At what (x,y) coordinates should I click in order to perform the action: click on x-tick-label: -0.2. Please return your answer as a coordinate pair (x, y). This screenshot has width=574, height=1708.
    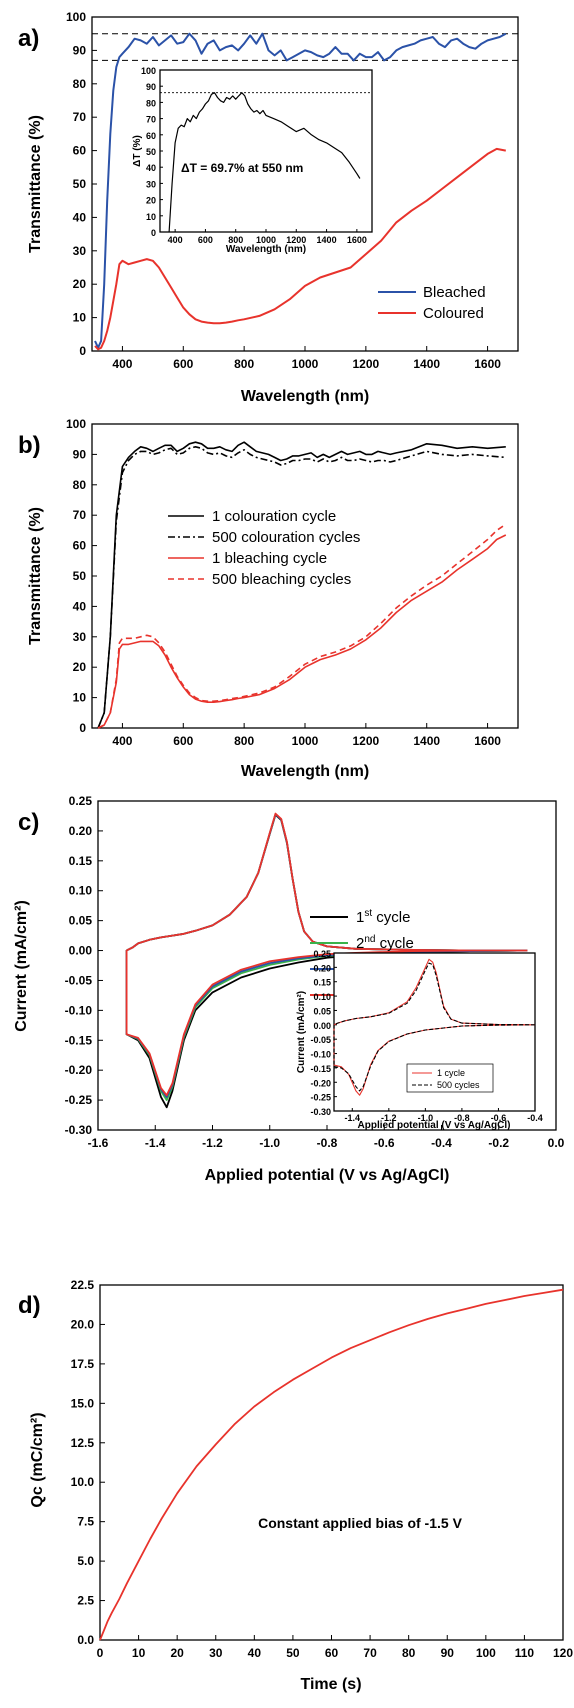
    Looking at the image, I should click on (498, 1143).